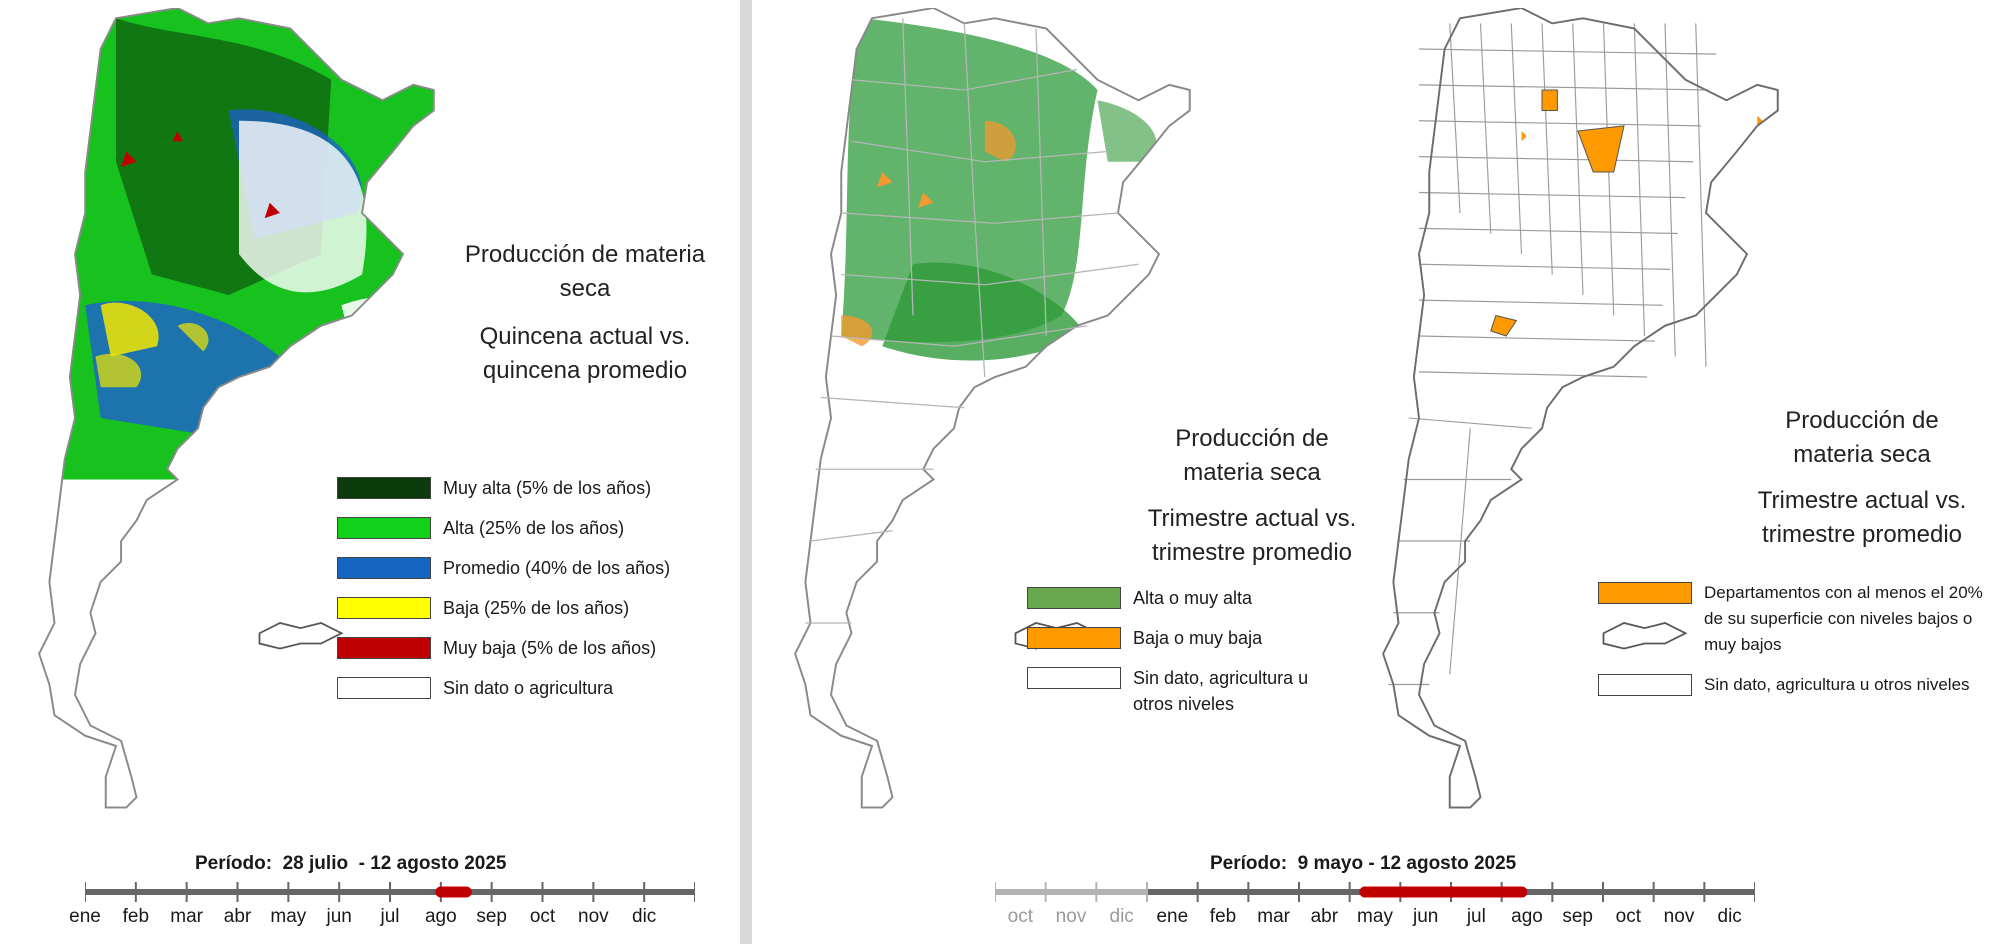 Image resolution: width=2001 pixels, height=944 pixels. I want to click on left-month-label: oct, so click(542, 916).